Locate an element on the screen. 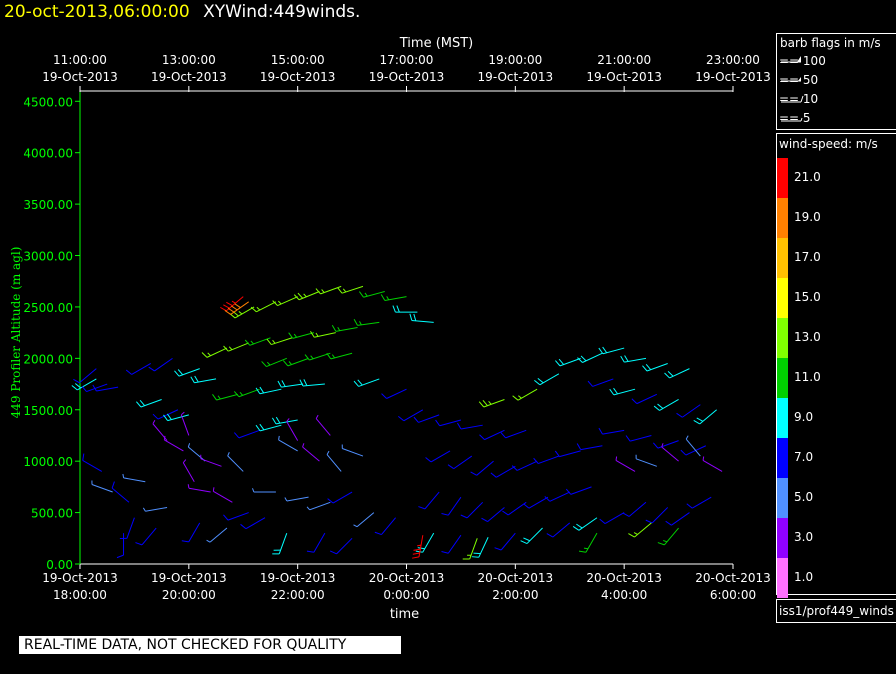 This screenshot has width=896, height=674. bottom-tick-time: 20:00:00 is located at coordinates (189, 595).